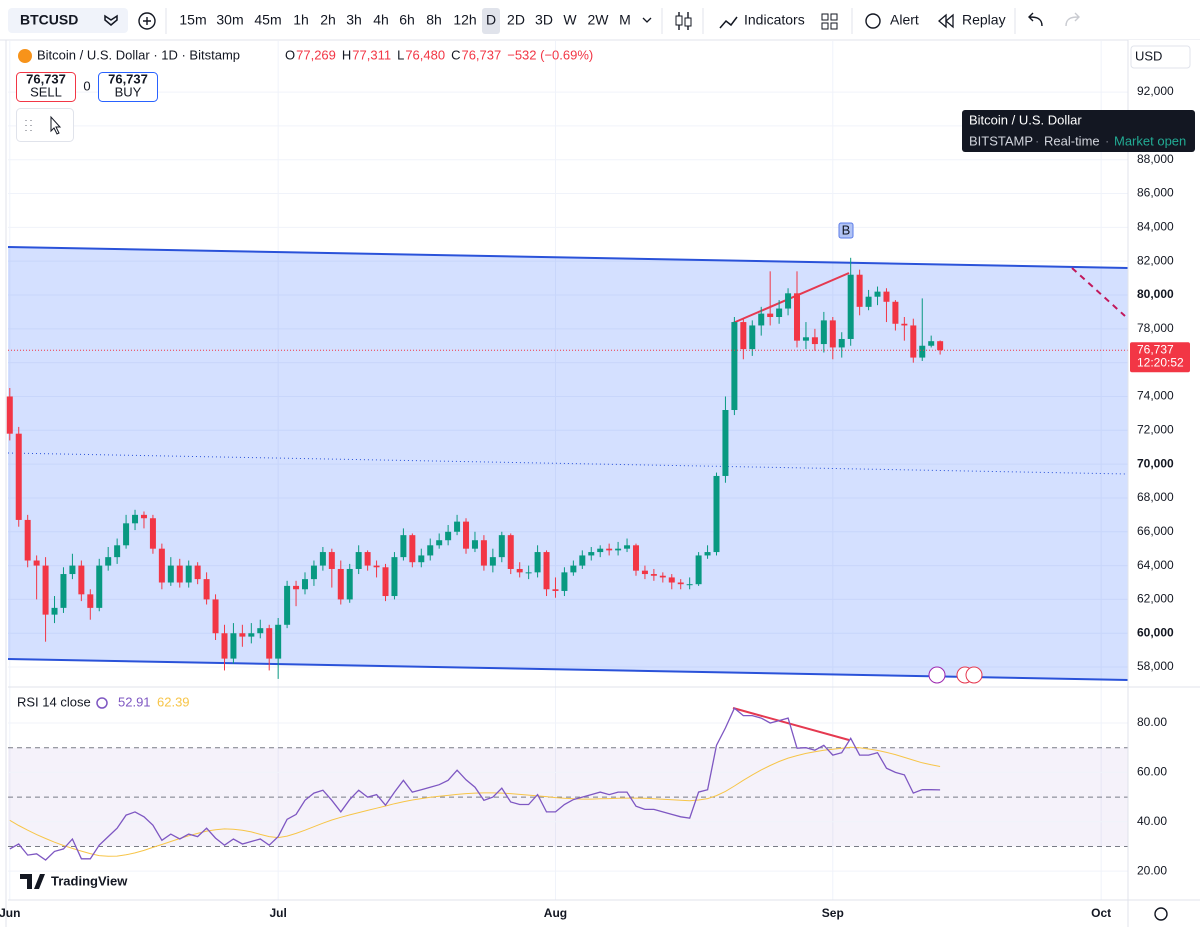 This screenshot has width=1200, height=927. I want to click on ohlc-value: 77,311, so click(371, 54).